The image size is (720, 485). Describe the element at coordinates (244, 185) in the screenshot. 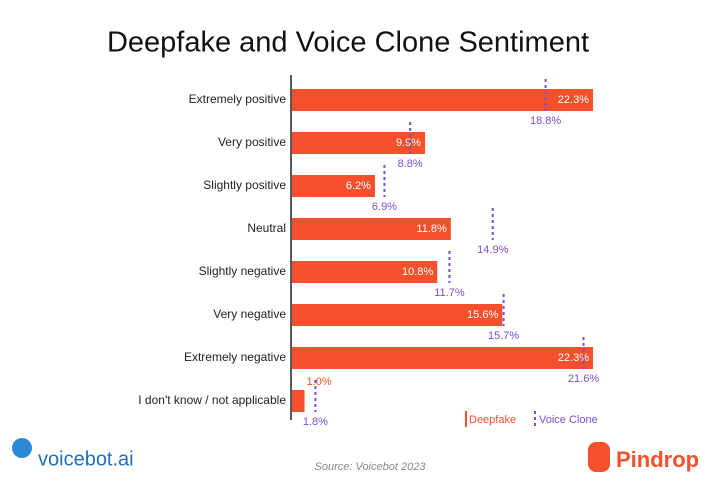

I see `category-label: Slightly positive` at that location.